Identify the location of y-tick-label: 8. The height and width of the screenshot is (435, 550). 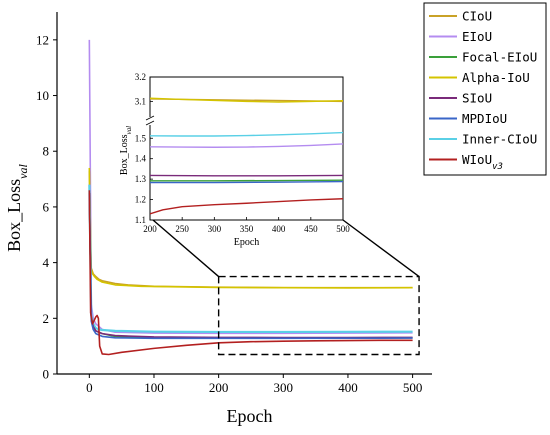
(46, 151).